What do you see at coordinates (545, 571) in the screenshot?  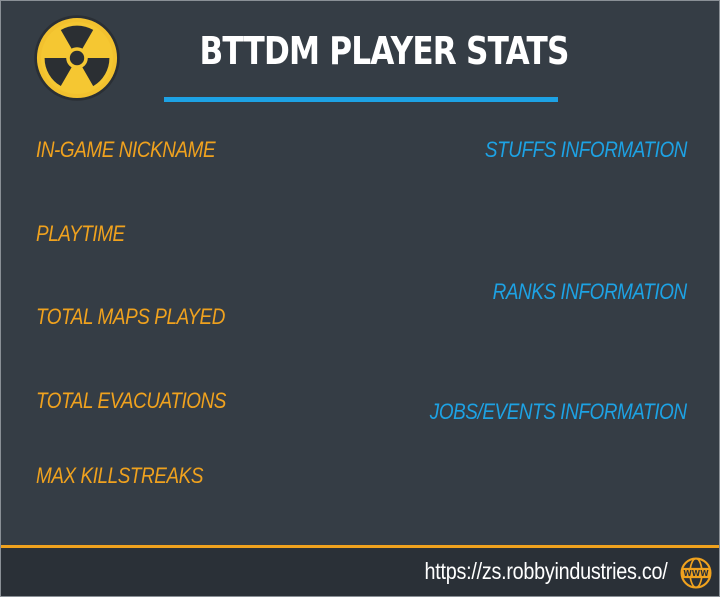 I see `site-url-link: https://zs.robbyindustries.co/` at bounding box center [545, 571].